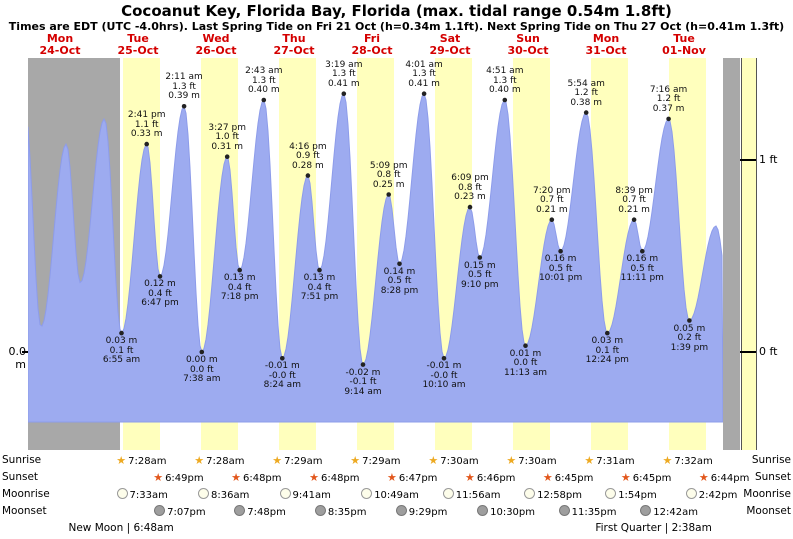 This screenshot has height=539, width=793. I want to click on y-axis-right-strip, so click(749, 254).